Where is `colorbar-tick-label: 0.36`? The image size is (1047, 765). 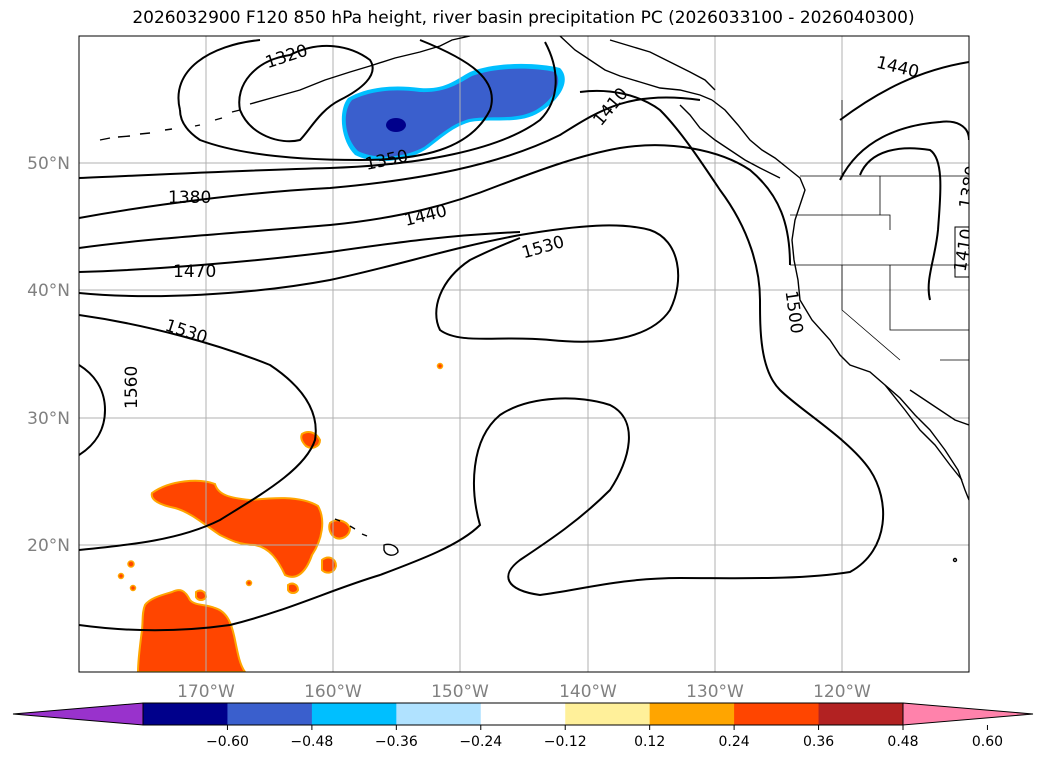 colorbar-tick-label: 0.36 is located at coordinates (818, 742).